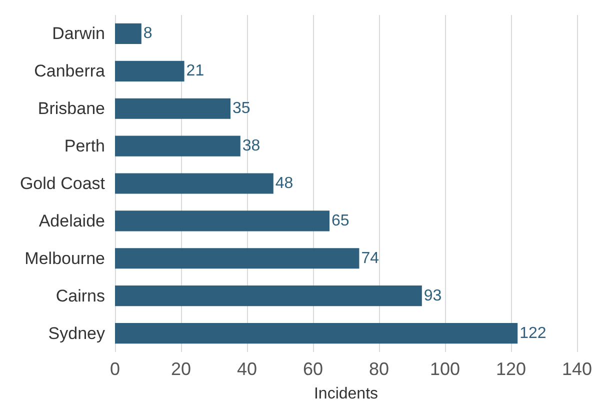  I want to click on data-label: 74, so click(370, 258).